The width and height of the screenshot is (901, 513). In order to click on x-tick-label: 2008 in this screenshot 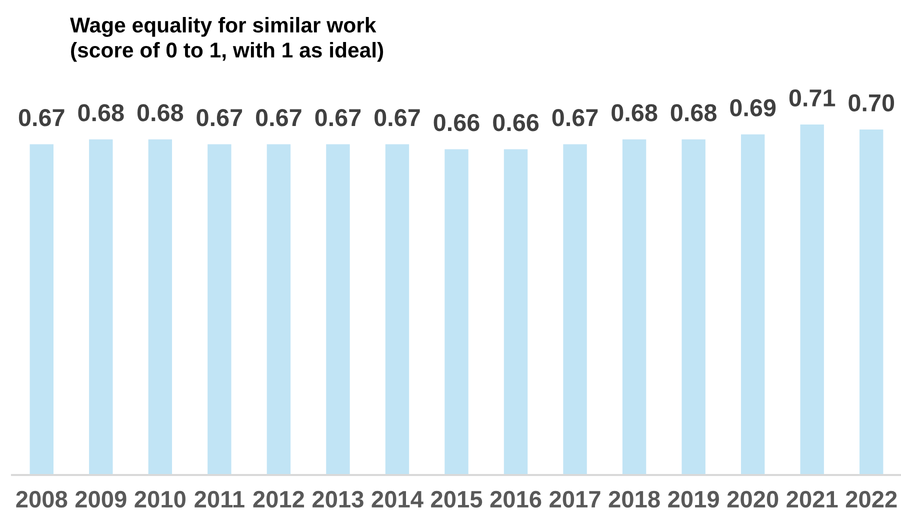, I will do `click(42, 499)`.